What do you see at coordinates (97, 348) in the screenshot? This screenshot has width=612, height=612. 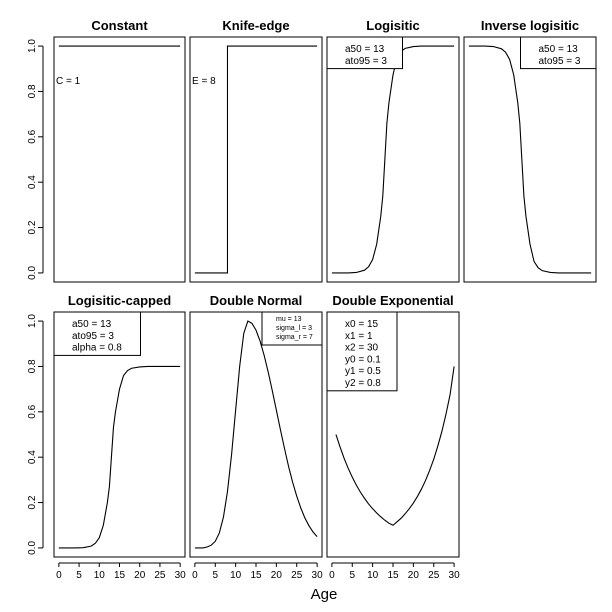 I see `legend-entry: alpha = 0.8` at bounding box center [97, 348].